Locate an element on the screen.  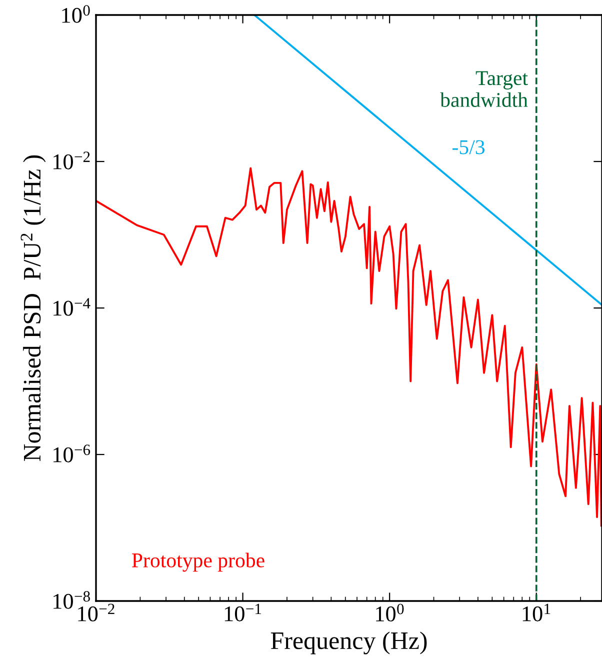
y-tick-label: 10$^{−2}$ is located at coordinates (72, 161).